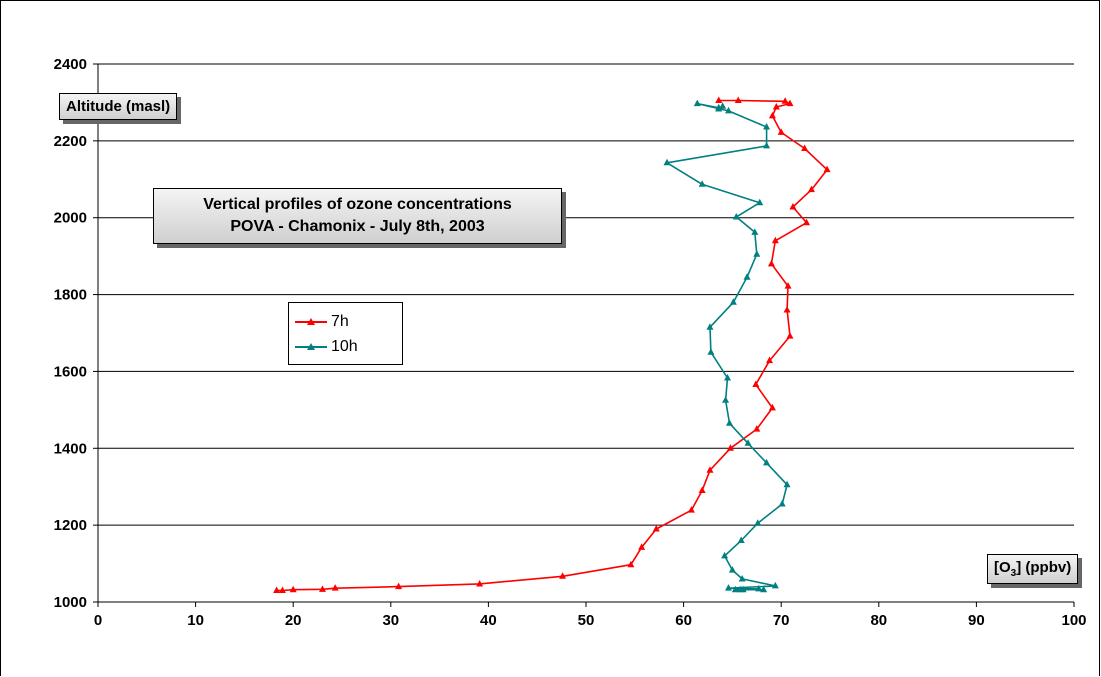  What do you see at coordinates (727, 346) in the screenshot?
I see `series-line-10h` at bounding box center [727, 346].